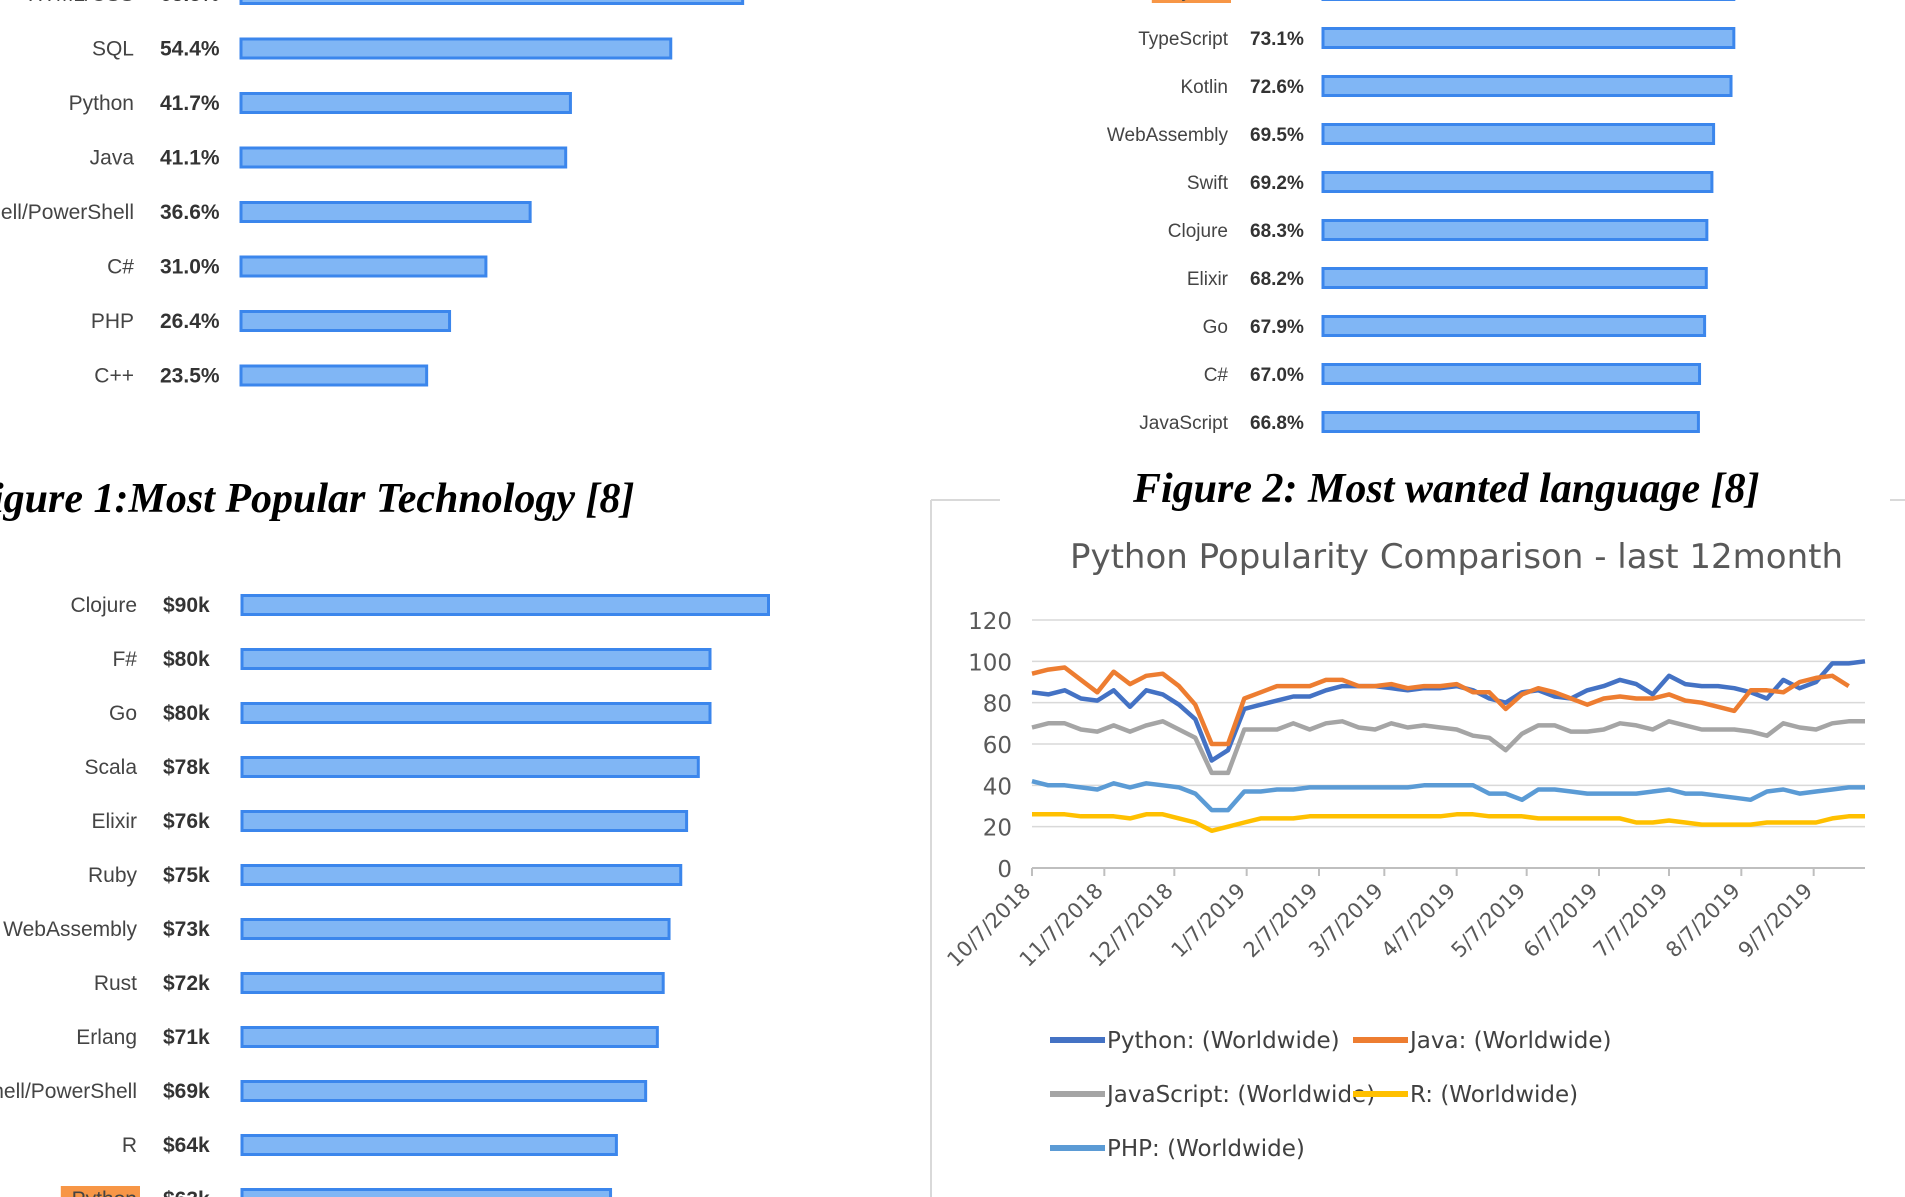 This screenshot has height=1197, width=1905. I want to click on bar-rust, so click(452, 983).